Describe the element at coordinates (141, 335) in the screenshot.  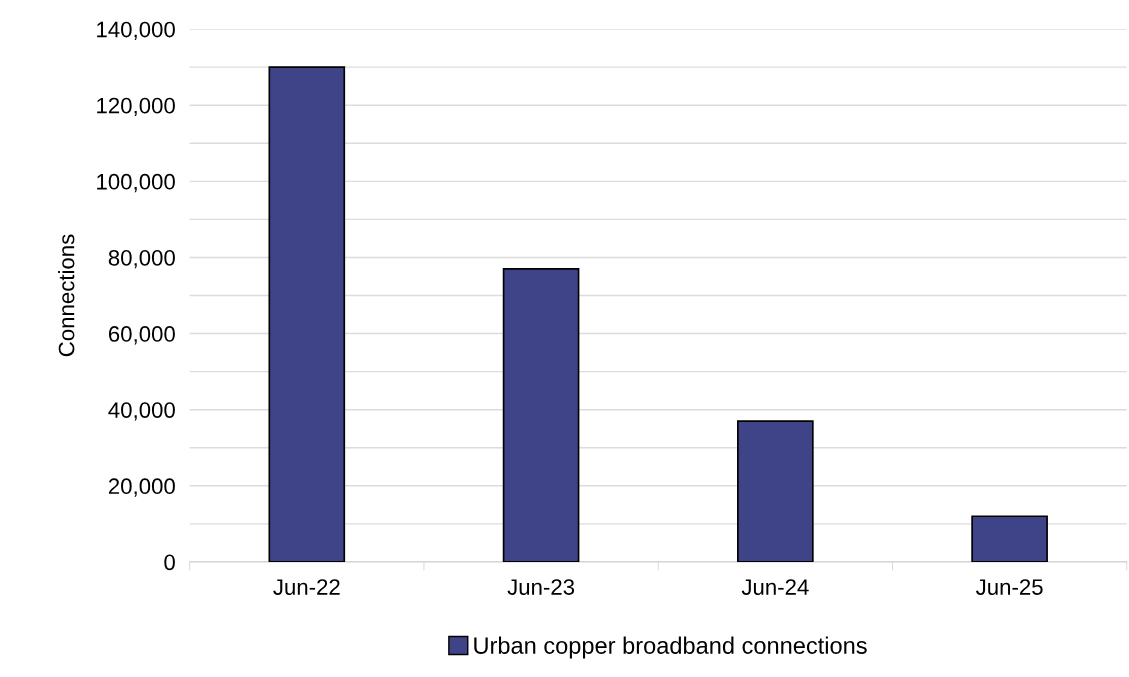
I see `y-tick-label: 60,000` at that location.